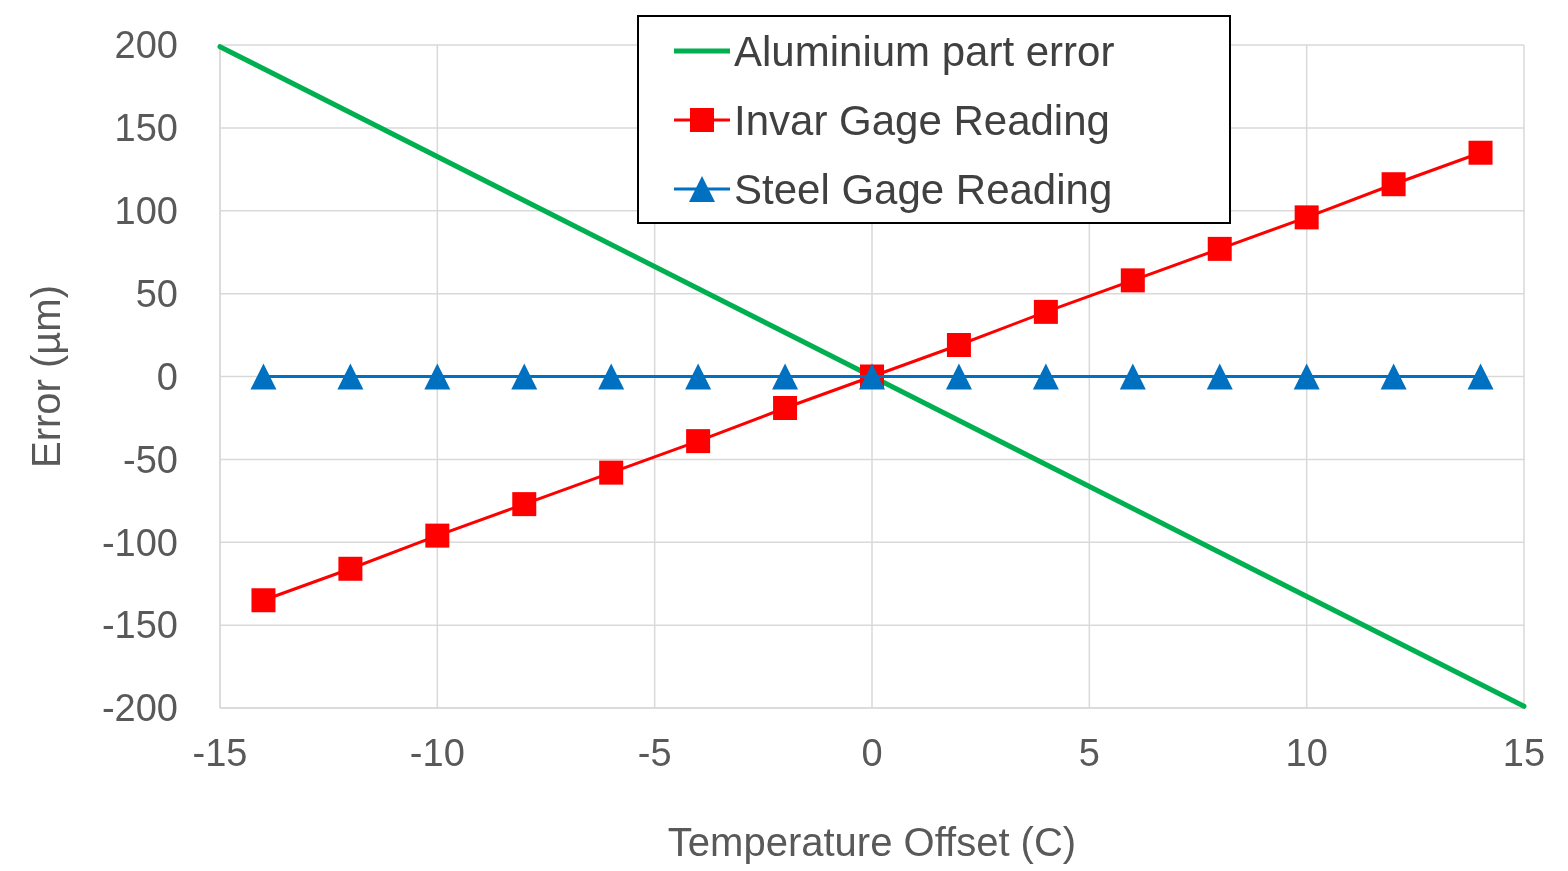  I want to click on y-tick-label: -100, so click(139, 542).